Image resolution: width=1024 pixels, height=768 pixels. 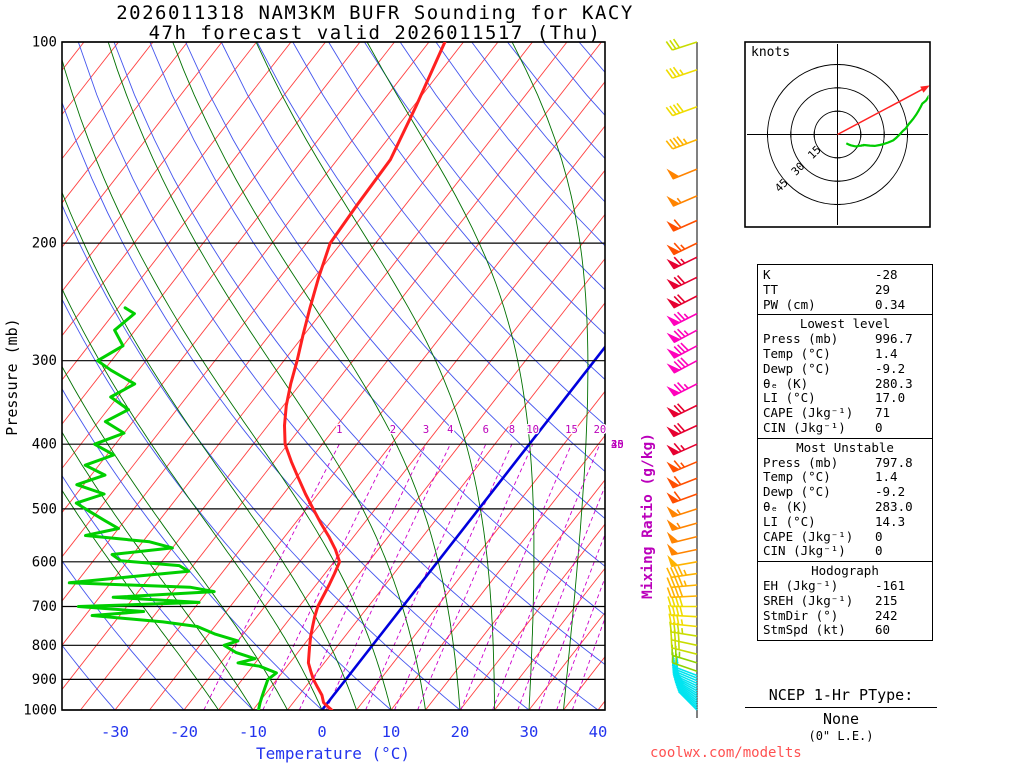 What do you see at coordinates (40, 377) in the screenshot?
I see `pressure-tick-labels: 100 200 300 400 500 600 700 800 900 1000` at bounding box center [40, 377].